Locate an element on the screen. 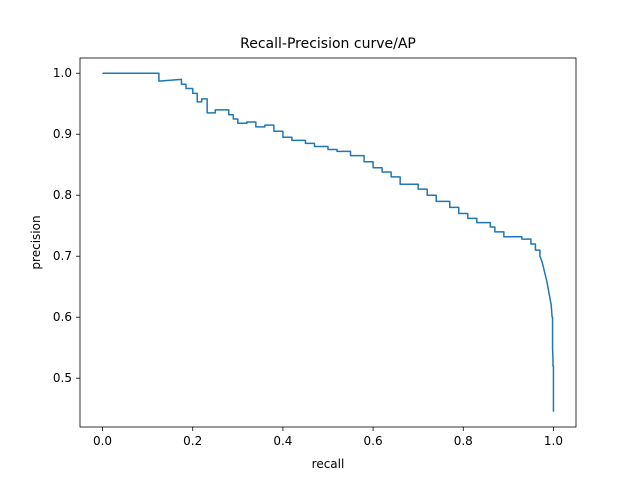 The image size is (640, 480). y-tick-label: 0.5 is located at coordinates (62, 378).